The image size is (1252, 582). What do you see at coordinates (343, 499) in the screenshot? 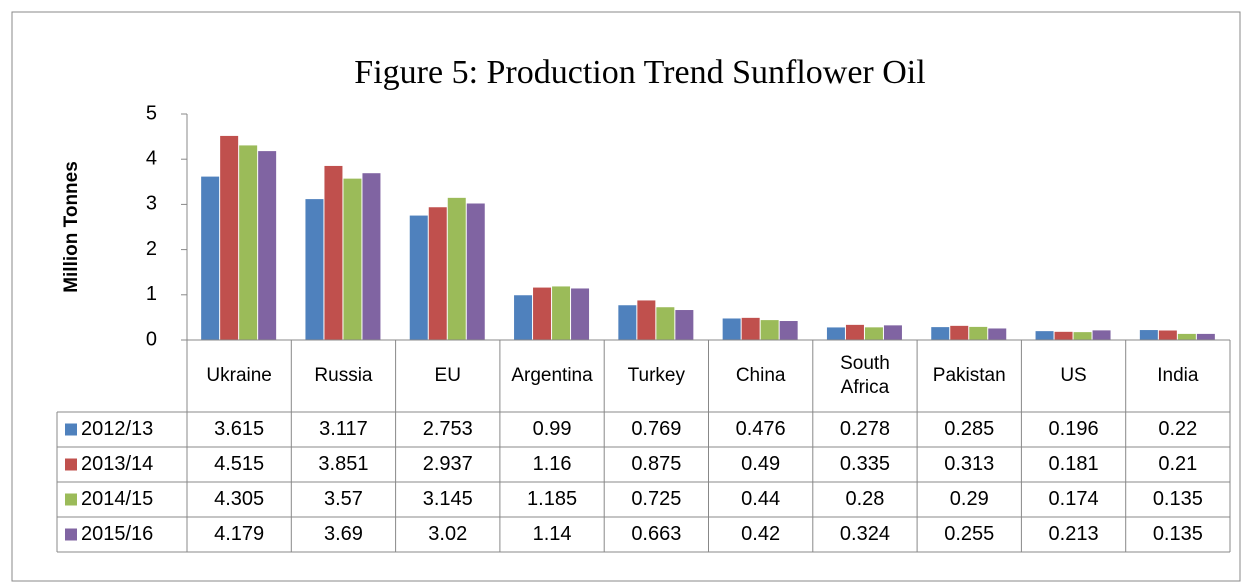
I see `table-value: 3.57` at bounding box center [343, 499].